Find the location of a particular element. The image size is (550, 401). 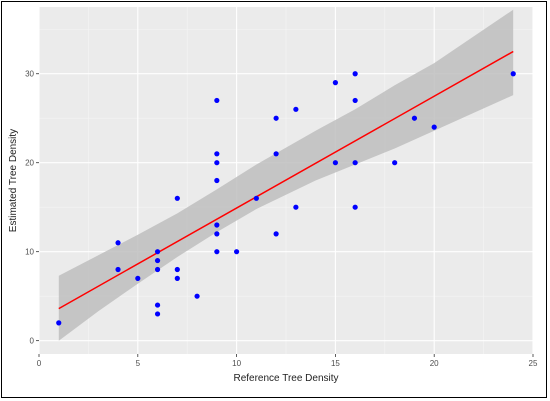

y-tick-label: 30 is located at coordinates (29, 74).